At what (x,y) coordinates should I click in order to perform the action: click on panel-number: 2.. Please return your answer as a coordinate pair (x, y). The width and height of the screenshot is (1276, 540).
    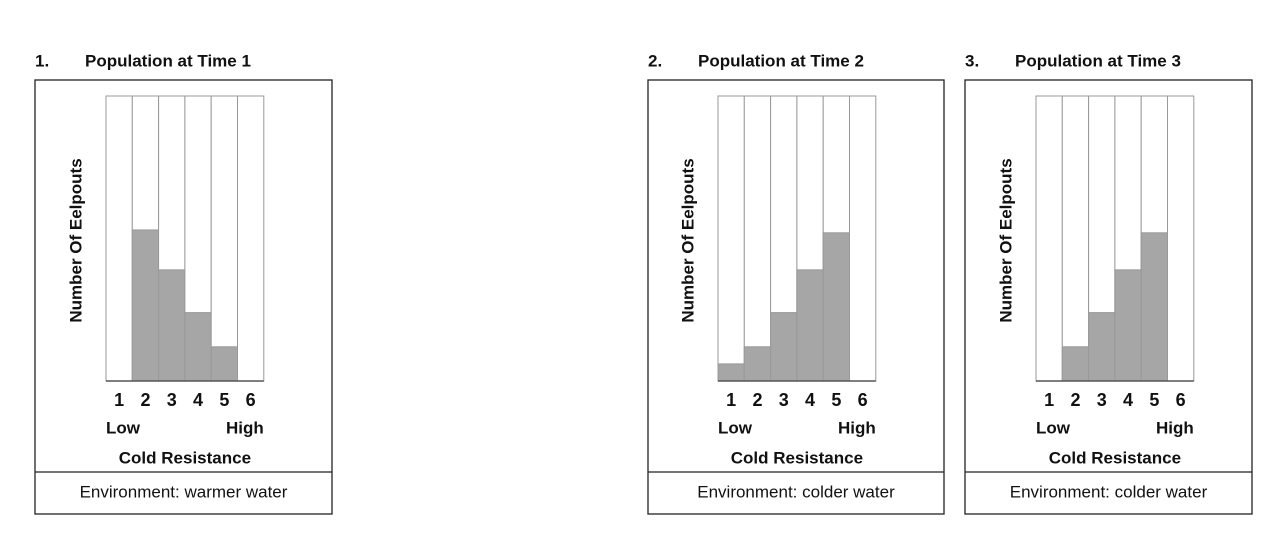
    Looking at the image, I should click on (655, 60).